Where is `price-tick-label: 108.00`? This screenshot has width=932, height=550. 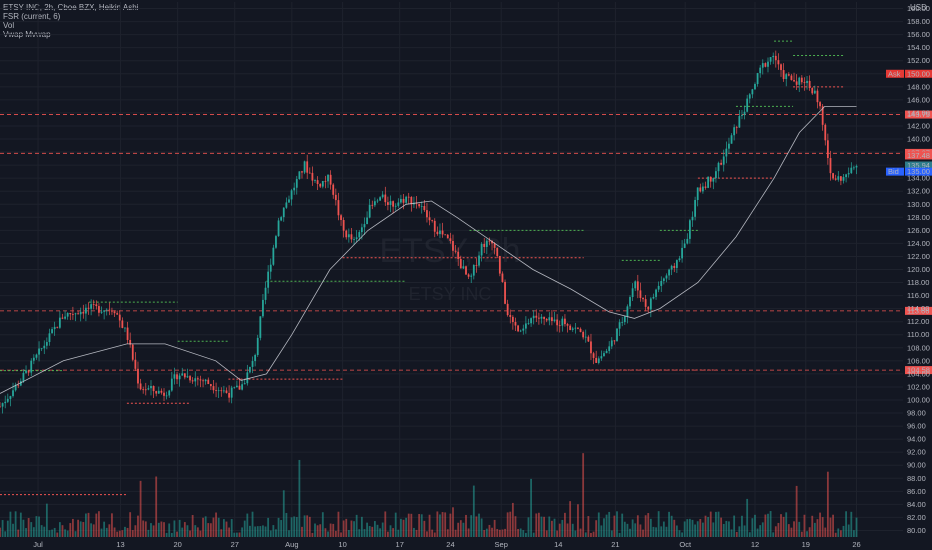
price-tick-label: 108.00 is located at coordinates (918, 347).